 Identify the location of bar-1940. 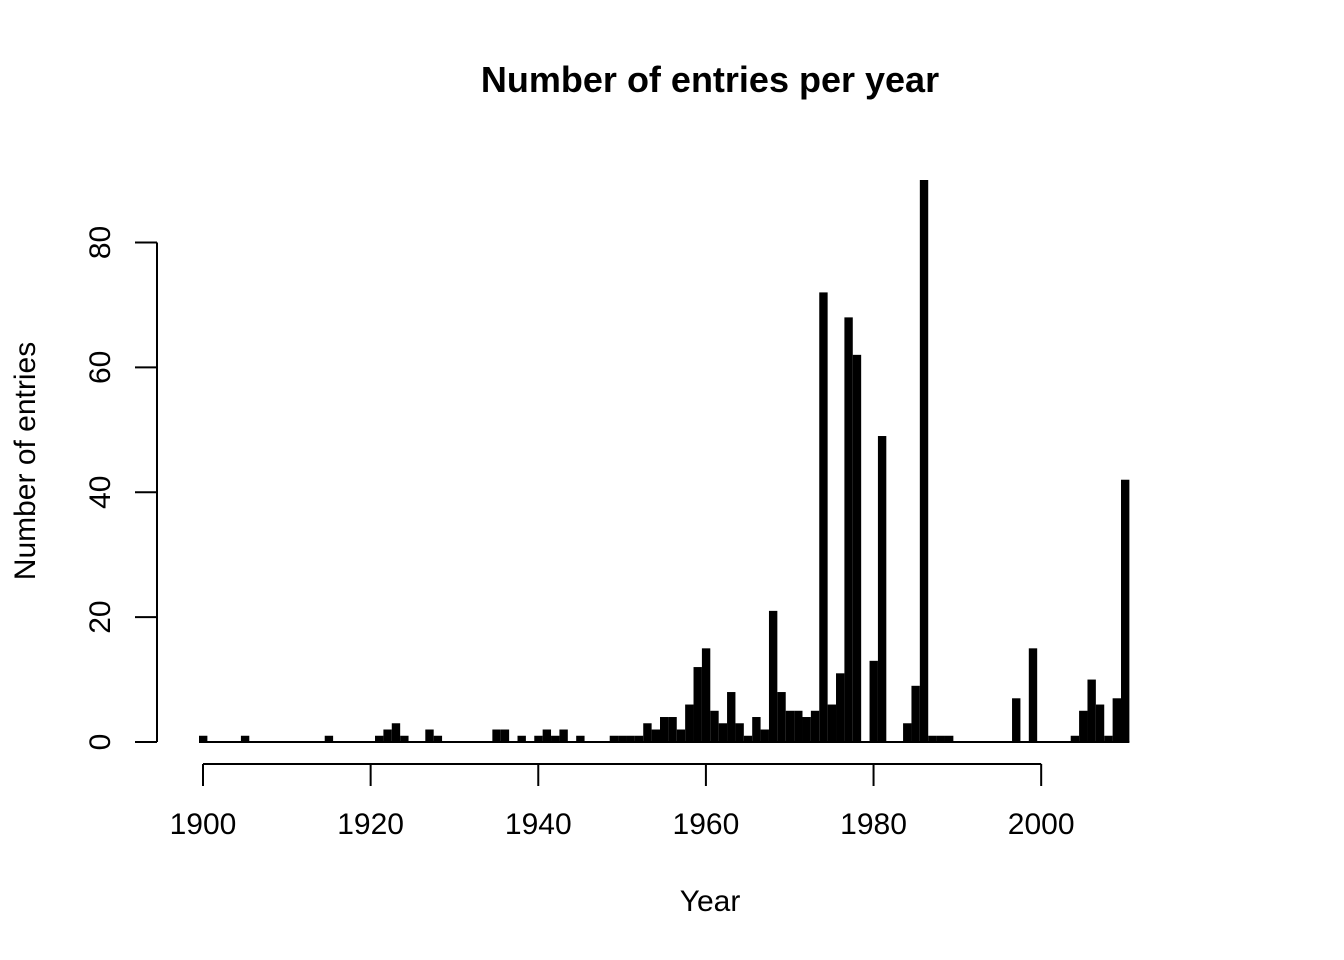
(538, 738).